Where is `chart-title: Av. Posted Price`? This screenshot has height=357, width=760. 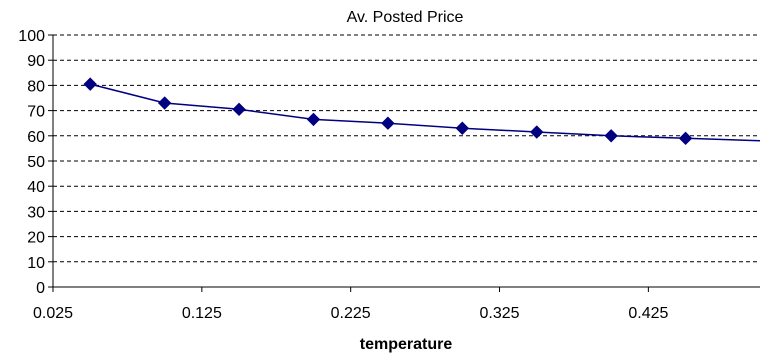 chart-title: Av. Posted Price is located at coordinates (405, 17).